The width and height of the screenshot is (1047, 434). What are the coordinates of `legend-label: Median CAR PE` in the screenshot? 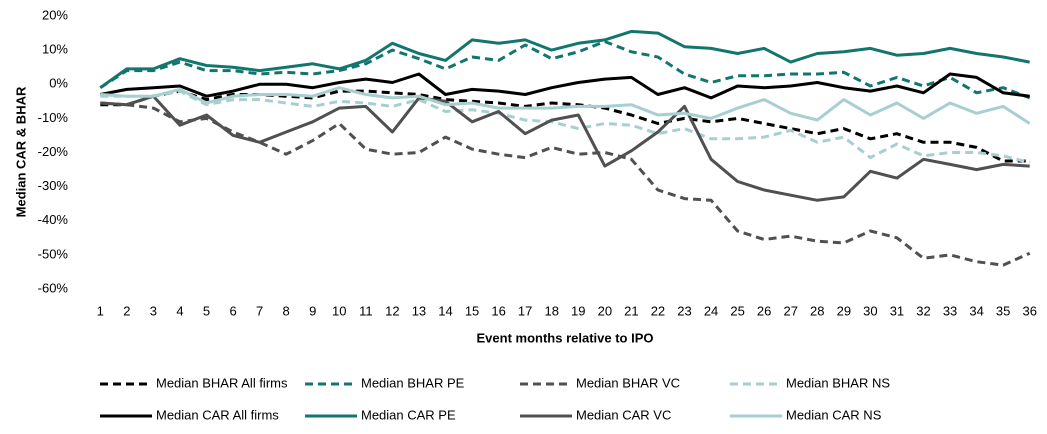 It's located at (408, 414).